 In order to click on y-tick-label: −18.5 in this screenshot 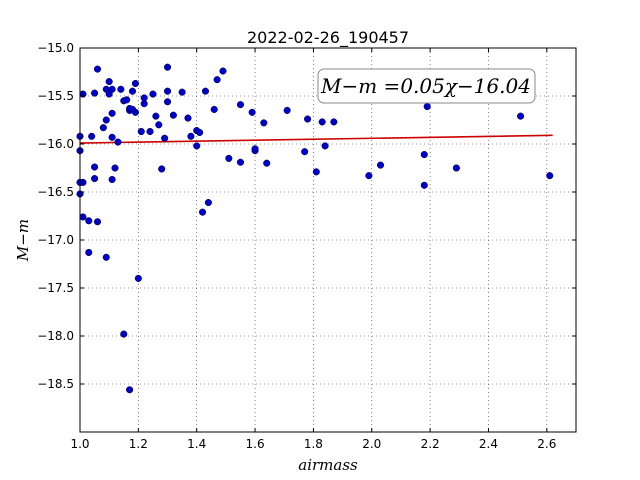, I will do `click(55, 384)`.